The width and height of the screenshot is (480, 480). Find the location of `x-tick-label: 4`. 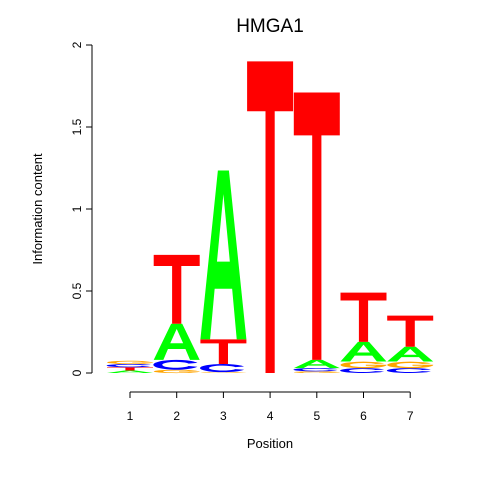

x-tick-label: 4 is located at coordinates (270, 416).